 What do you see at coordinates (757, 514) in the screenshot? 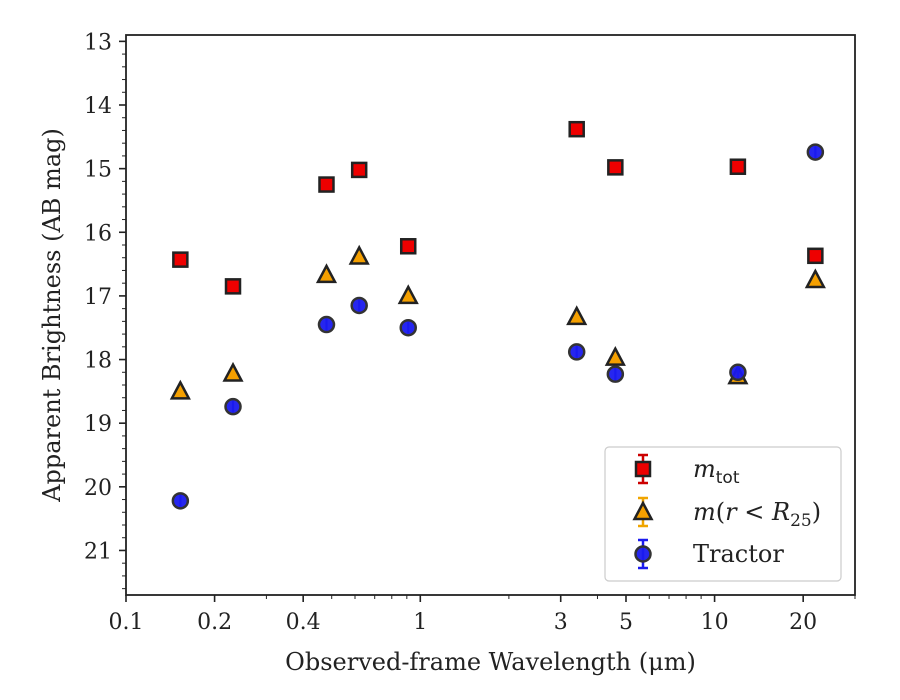
I see `legend-label-mr25: m(r < R25)` at bounding box center [757, 514].